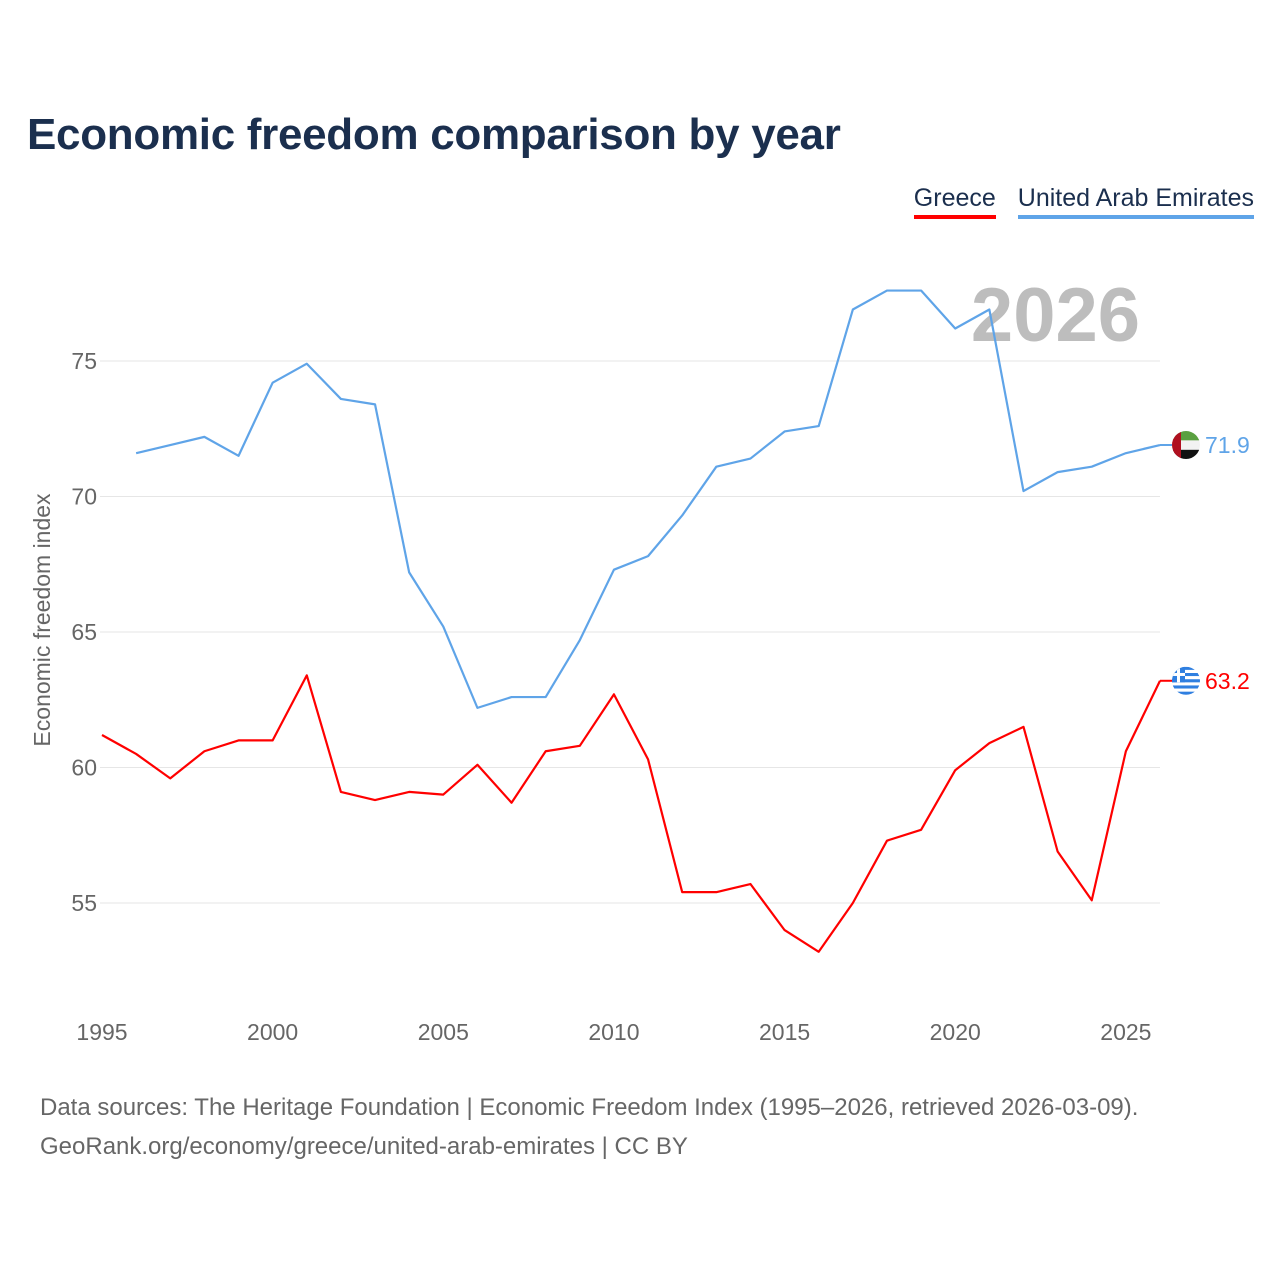 The width and height of the screenshot is (1280, 1280). What do you see at coordinates (784, 1032) in the screenshot?
I see `x-tick-label: 2015` at bounding box center [784, 1032].